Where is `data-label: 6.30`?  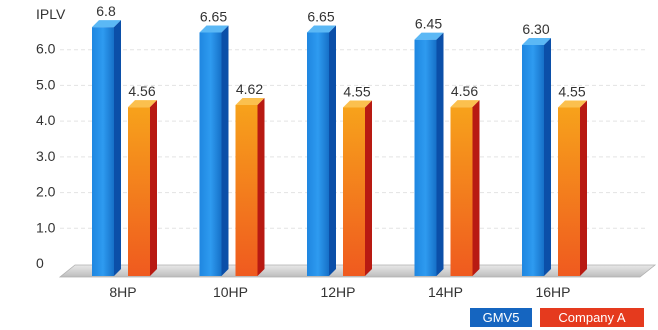 data-label: 6.30 is located at coordinates (535, 29).